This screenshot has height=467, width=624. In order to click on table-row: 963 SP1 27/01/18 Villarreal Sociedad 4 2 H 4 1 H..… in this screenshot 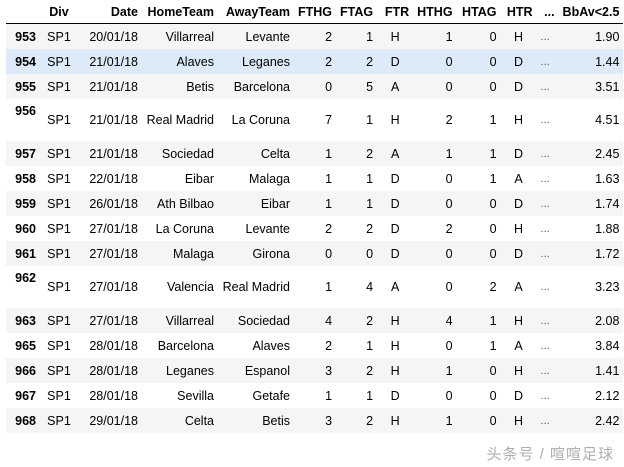, I will do `click(315, 320)`.